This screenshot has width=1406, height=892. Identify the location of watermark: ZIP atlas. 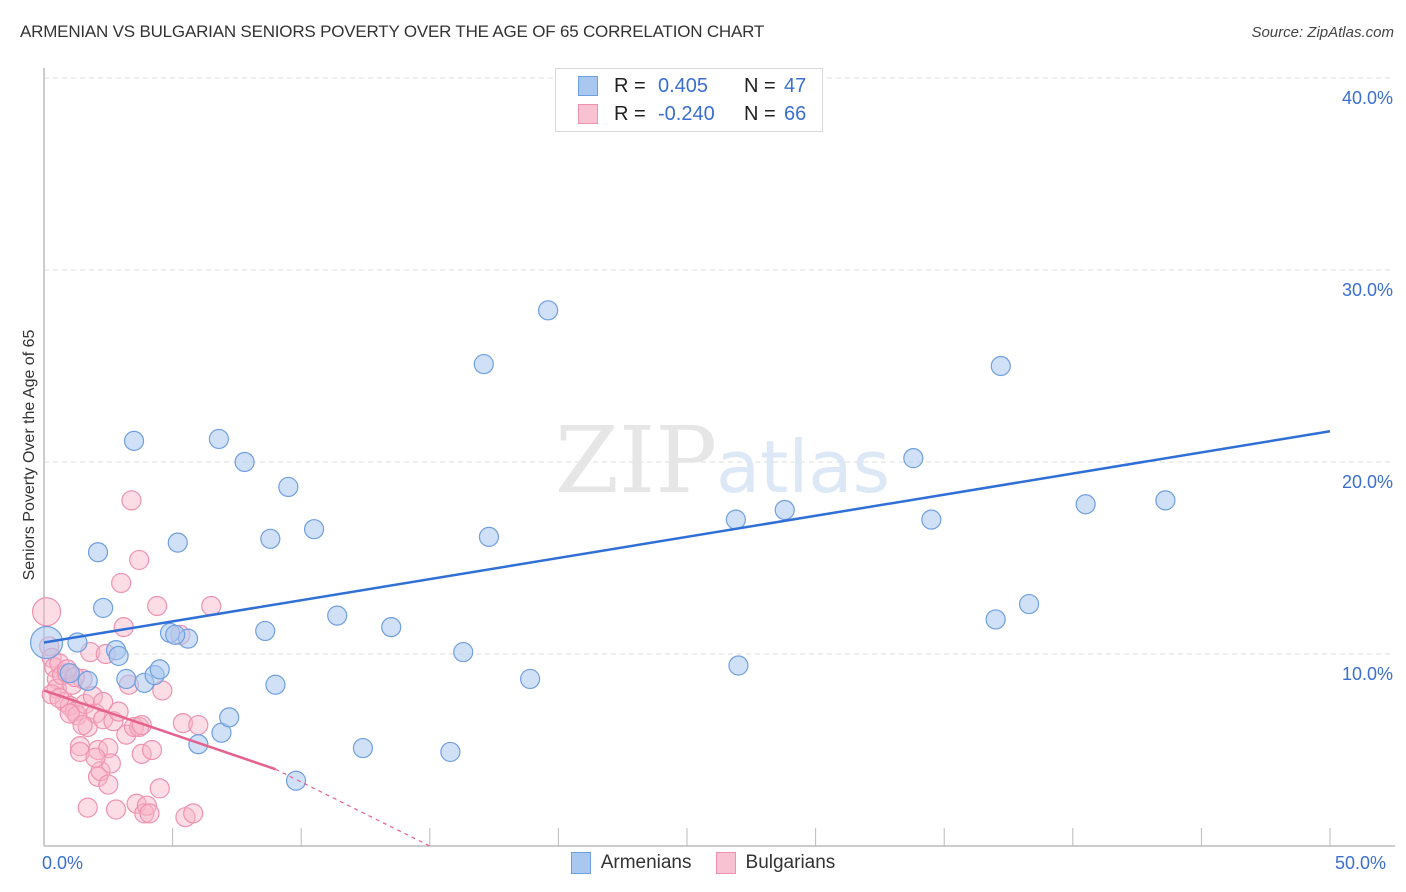
(722, 460).